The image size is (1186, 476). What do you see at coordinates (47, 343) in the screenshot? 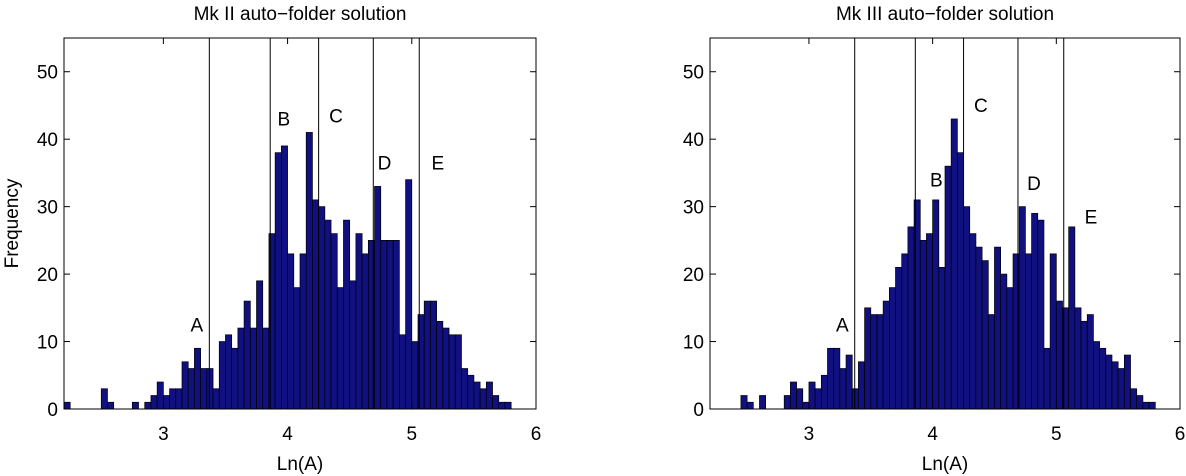
I see `y-tick-label: 10` at bounding box center [47, 343].